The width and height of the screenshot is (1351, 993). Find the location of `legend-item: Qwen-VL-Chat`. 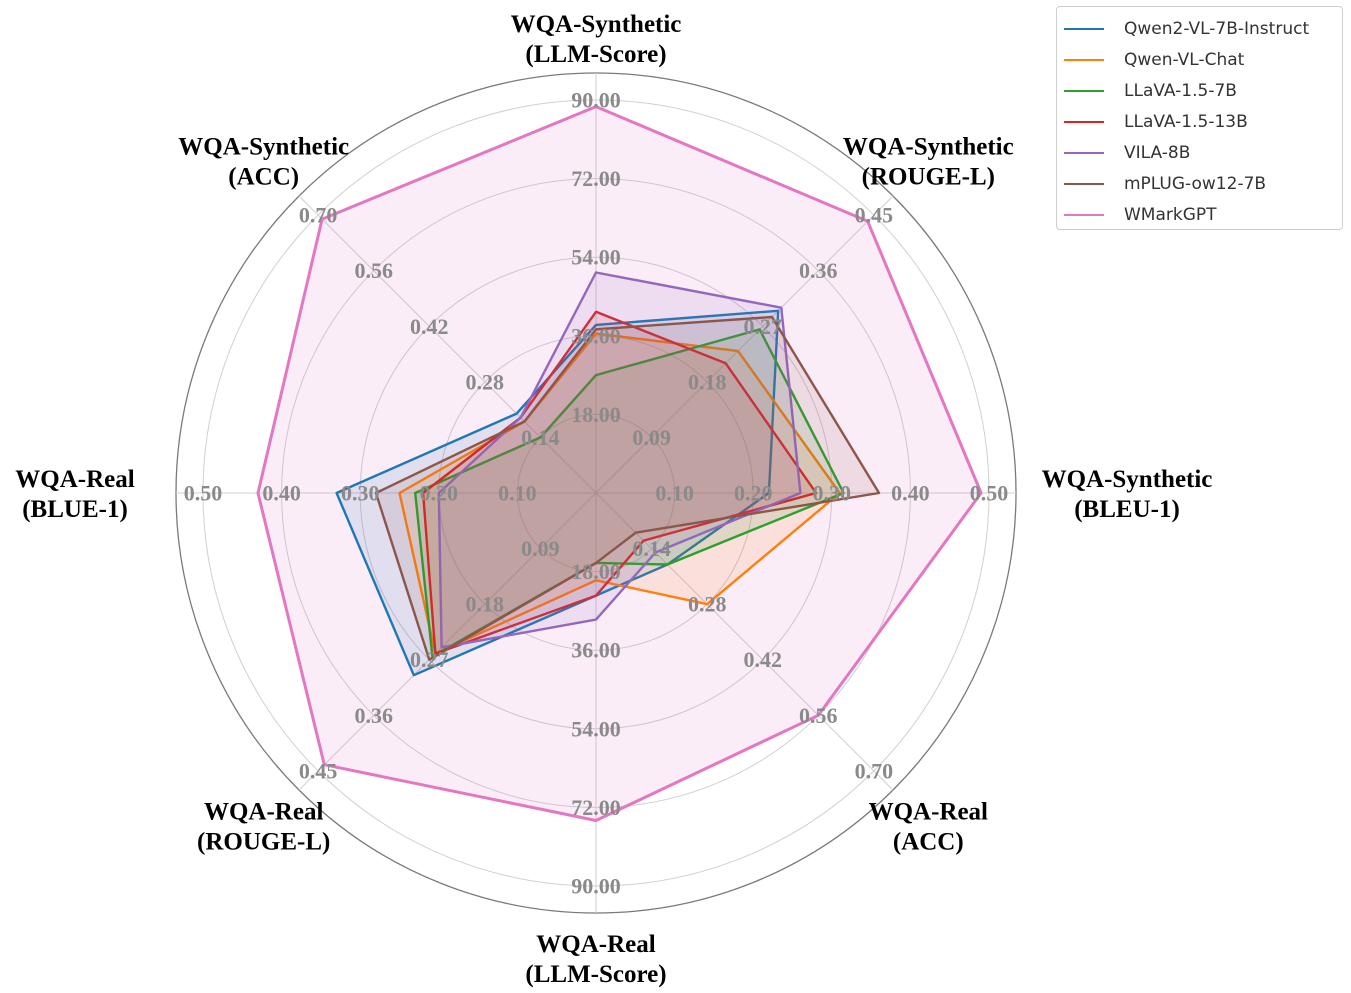

legend-item: Qwen-VL-Chat is located at coordinates (1199, 59).